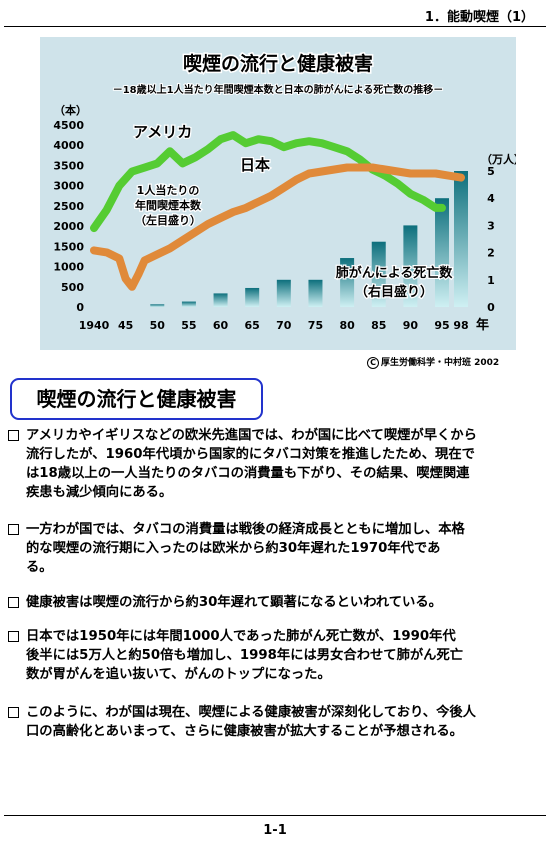 The height and width of the screenshot is (843, 550). I want to click on death-bars, so click(309, 239).